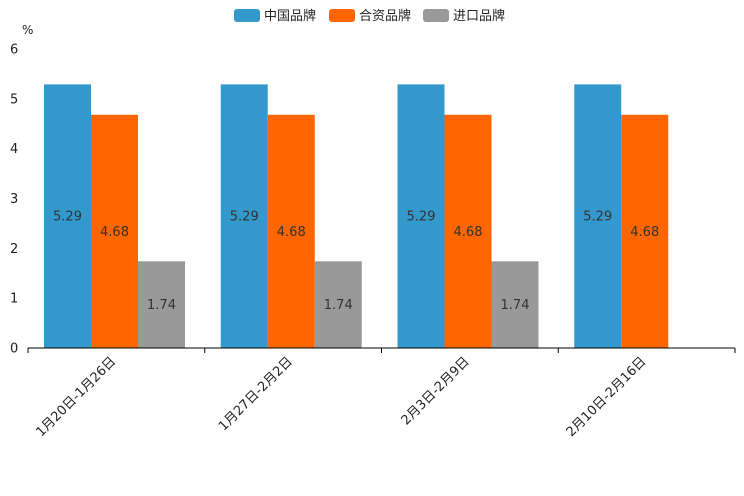 Image resolution: width=744 pixels, height=496 pixels. Describe the element at coordinates (14, 299) in the screenshot. I see `y-tick-label: 1` at that location.